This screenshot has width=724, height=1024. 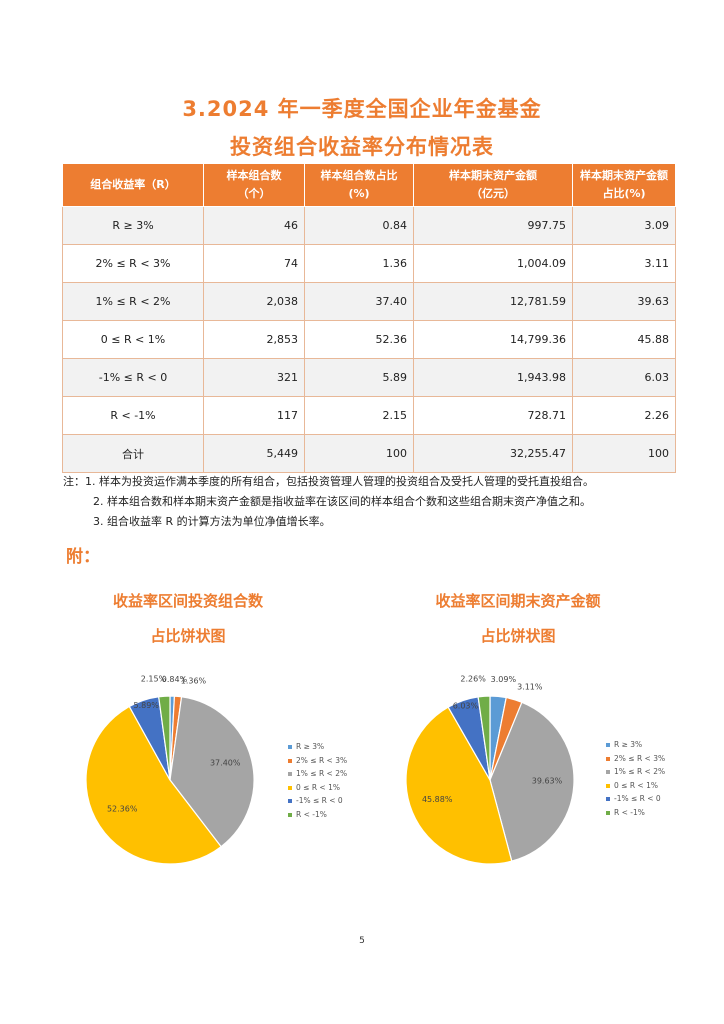 I want to click on table-row: 0 ≤ R < 1% 2,853 52.36 14,799.36 45.88, so click(x=369, y=339).